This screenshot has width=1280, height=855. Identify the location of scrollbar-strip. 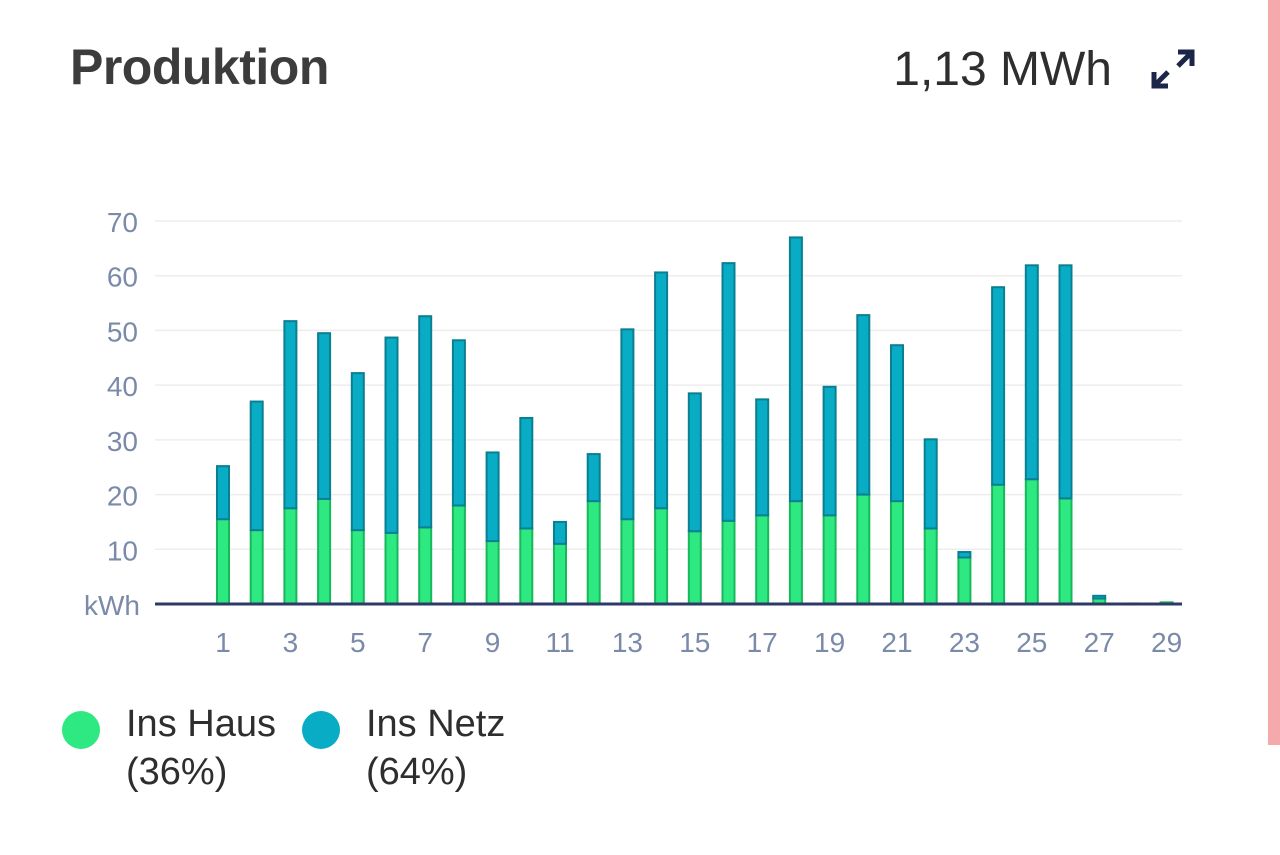
(1274, 372).